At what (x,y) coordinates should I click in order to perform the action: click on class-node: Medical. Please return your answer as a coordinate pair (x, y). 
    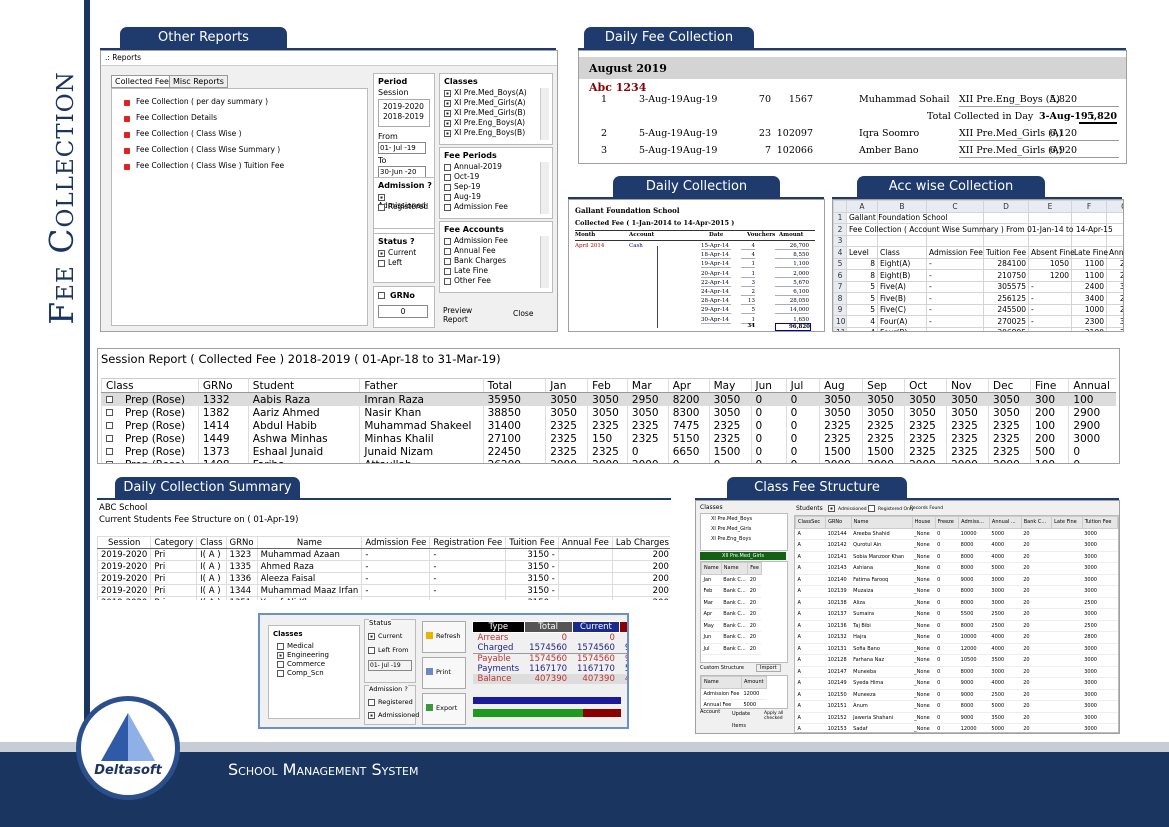
    Looking at the image, I should click on (295, 646).